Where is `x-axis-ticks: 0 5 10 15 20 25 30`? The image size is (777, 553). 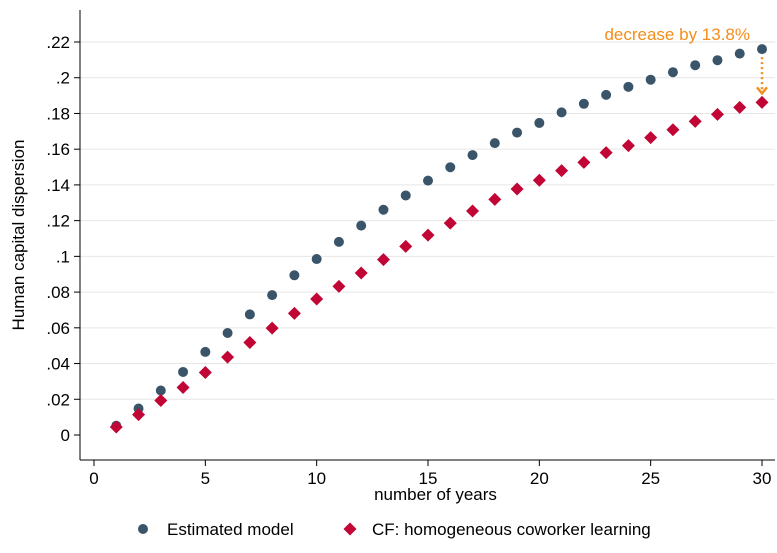
x-axis-ticks: 0 5 10 15 20 25 30 is located at coordinates (430, 474).